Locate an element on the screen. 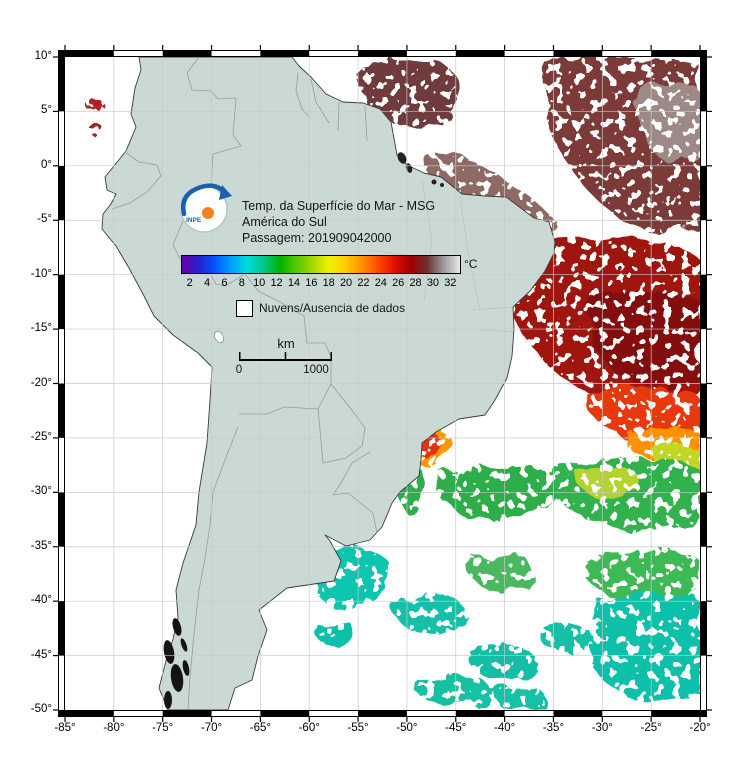 This screenshot has height=781, width=741. logo-orange-sphere is located at coordinates (208, 213).